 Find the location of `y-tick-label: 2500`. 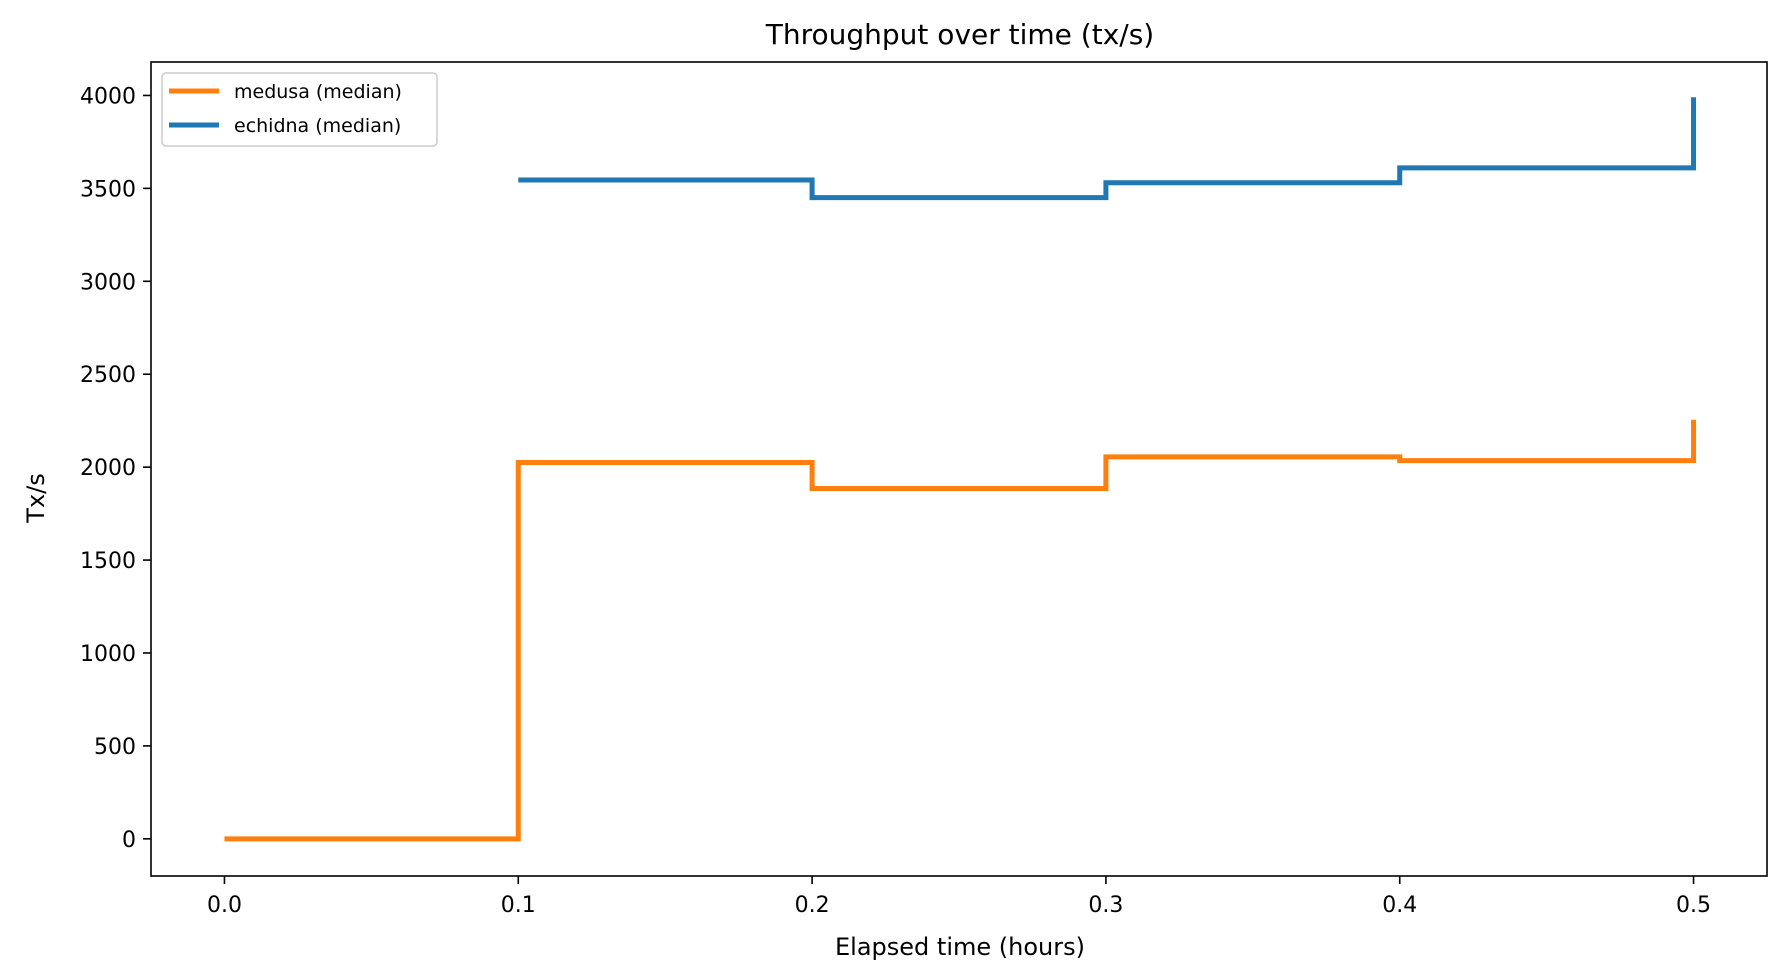

y-tick-label: 2500 is located at coordinates (108, 375).